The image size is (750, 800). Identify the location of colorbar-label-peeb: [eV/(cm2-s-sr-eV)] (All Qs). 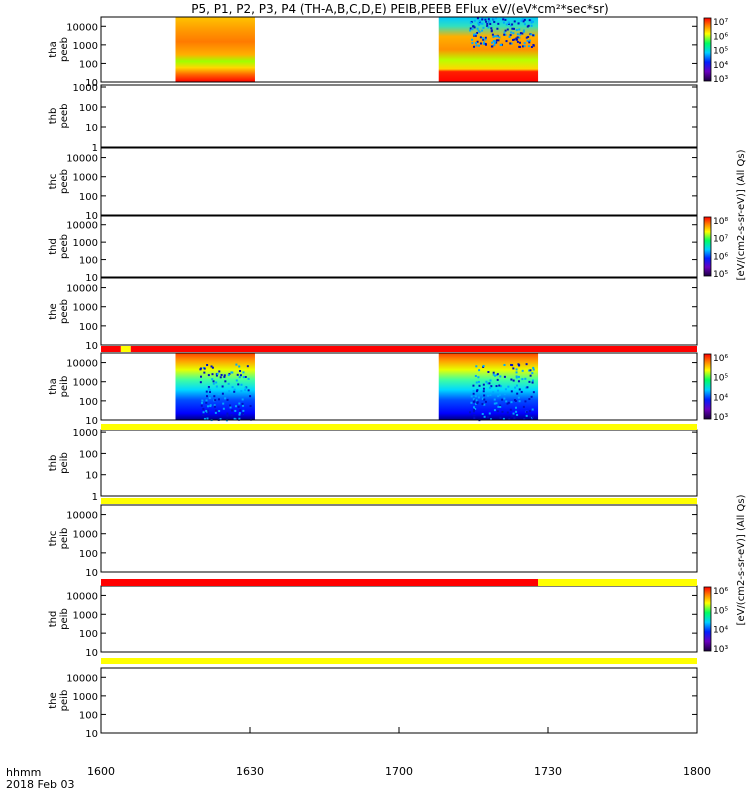
(741, 214).